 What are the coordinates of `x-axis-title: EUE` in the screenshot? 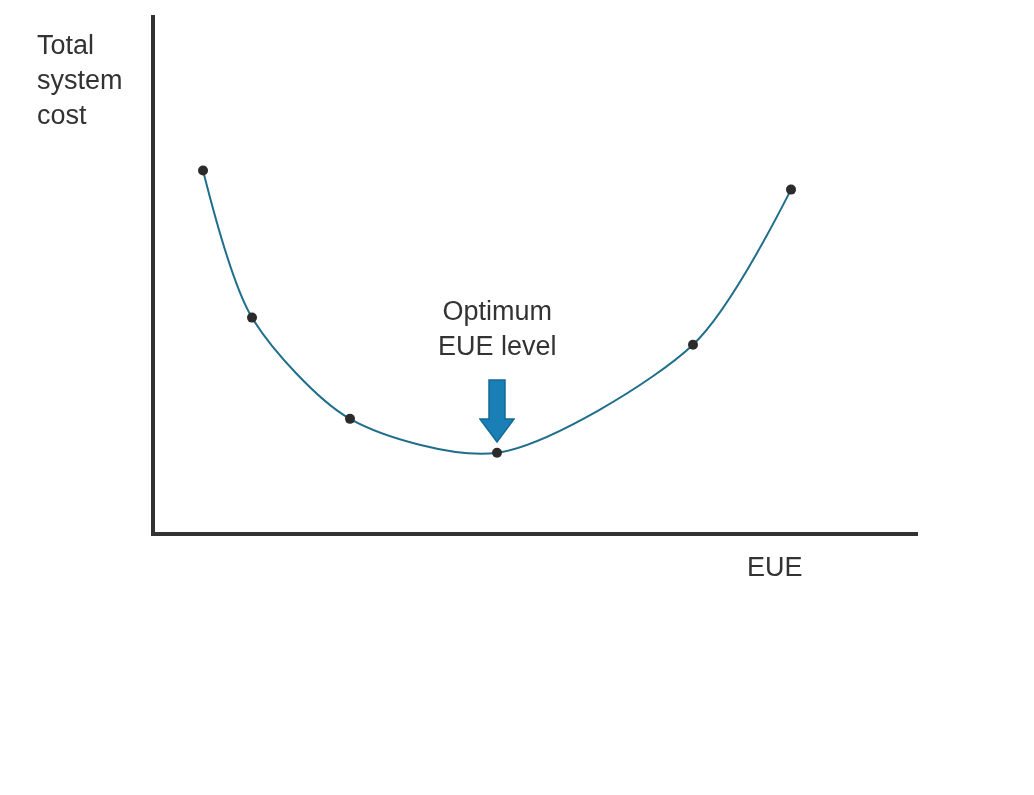 It's located at (775, 567).